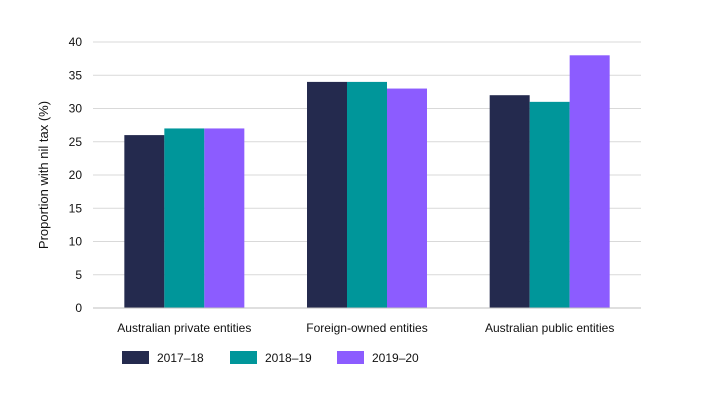 This screenshot has height=404, width=712. I want to click on y-tick-label: 5, so click(78, 275).